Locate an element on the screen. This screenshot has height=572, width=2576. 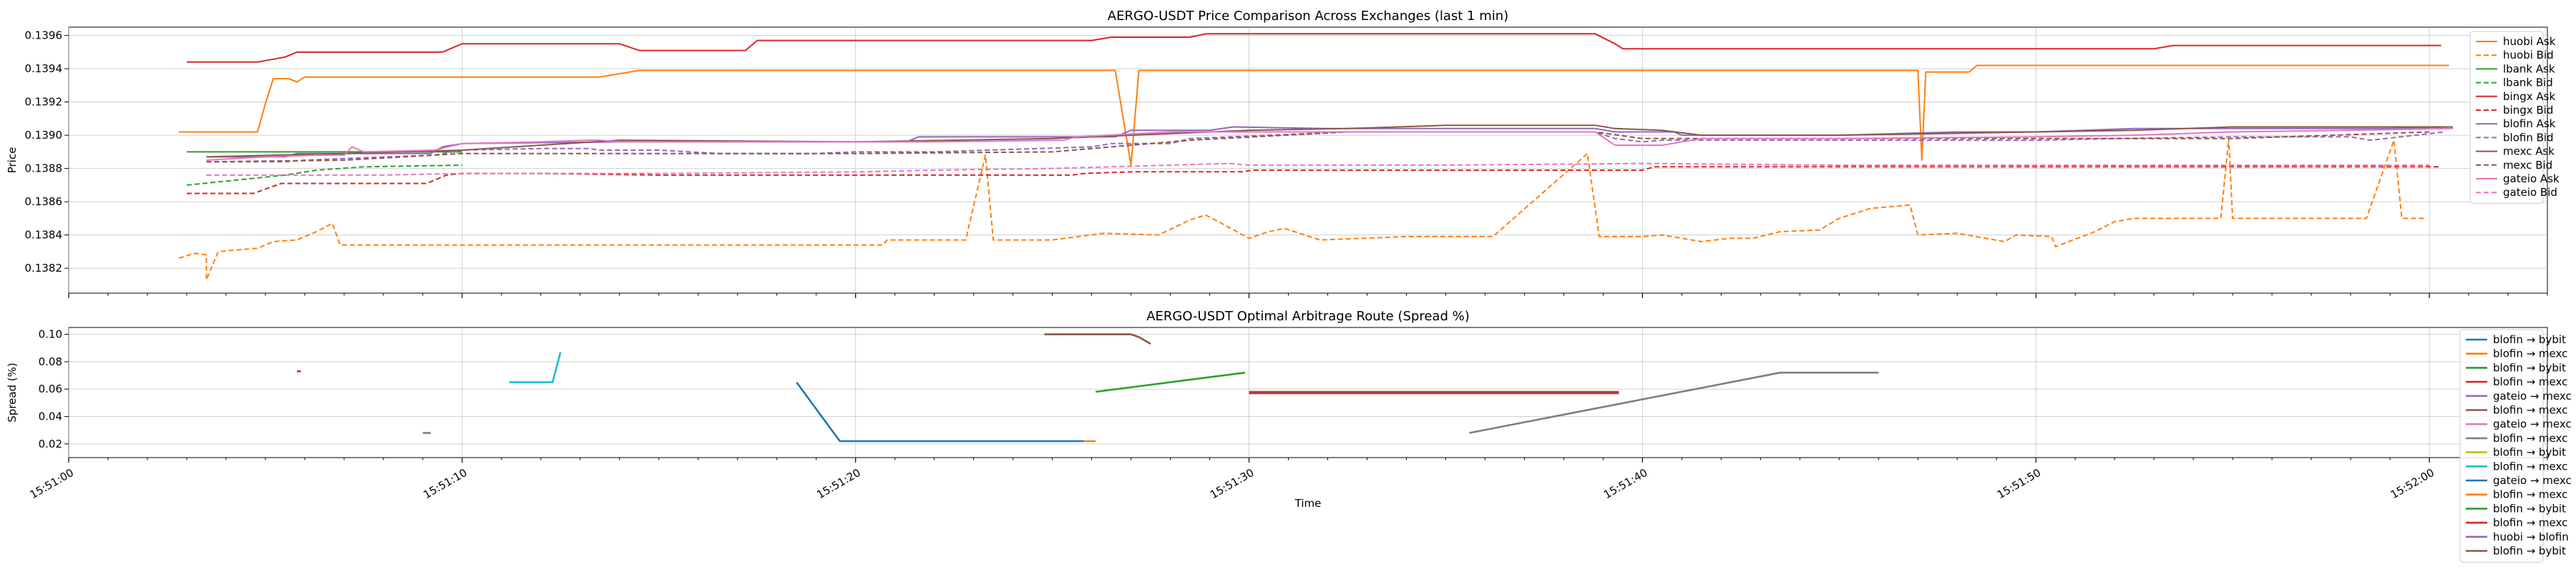
legend-entry: mexc Bid is located at coordinates (2527, 165).